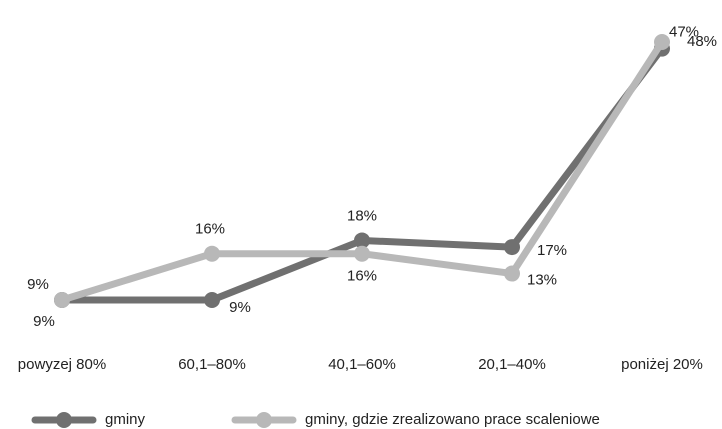 This screenshot has width=722, height=429. Describe the element at coordinates (362, 364) in the screenshot. I see `x-tick-label: 40,1–60%` at that location.